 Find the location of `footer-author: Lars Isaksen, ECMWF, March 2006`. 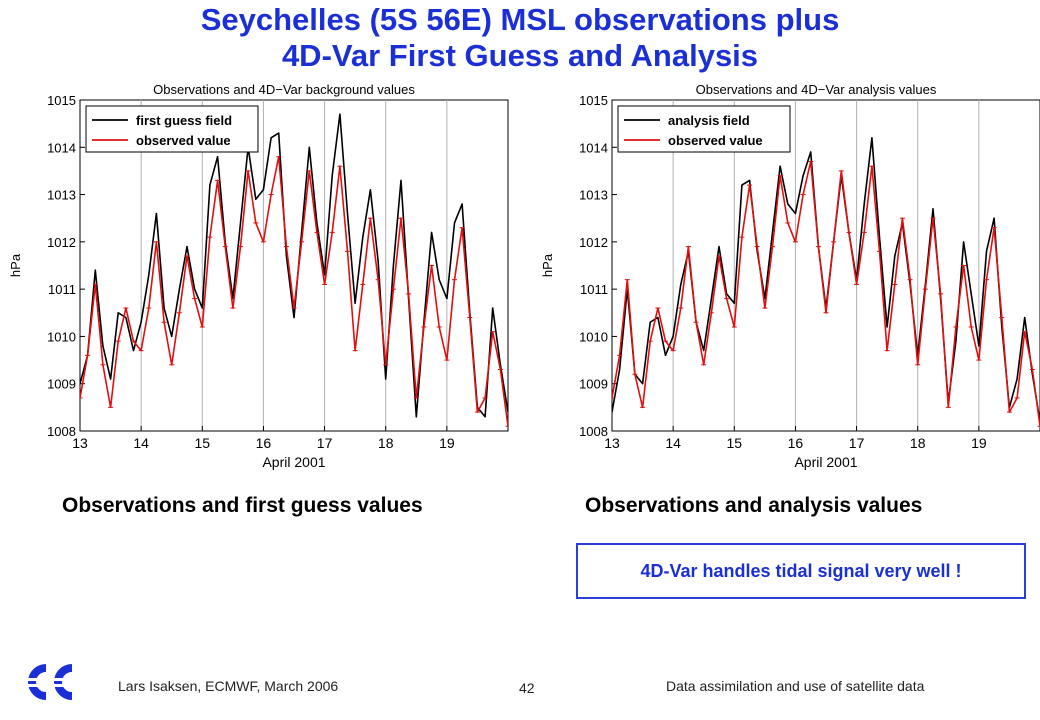

footer-author: Lars Isaksen, ECMWF, March 2006 is located at coordinates (228, 686).